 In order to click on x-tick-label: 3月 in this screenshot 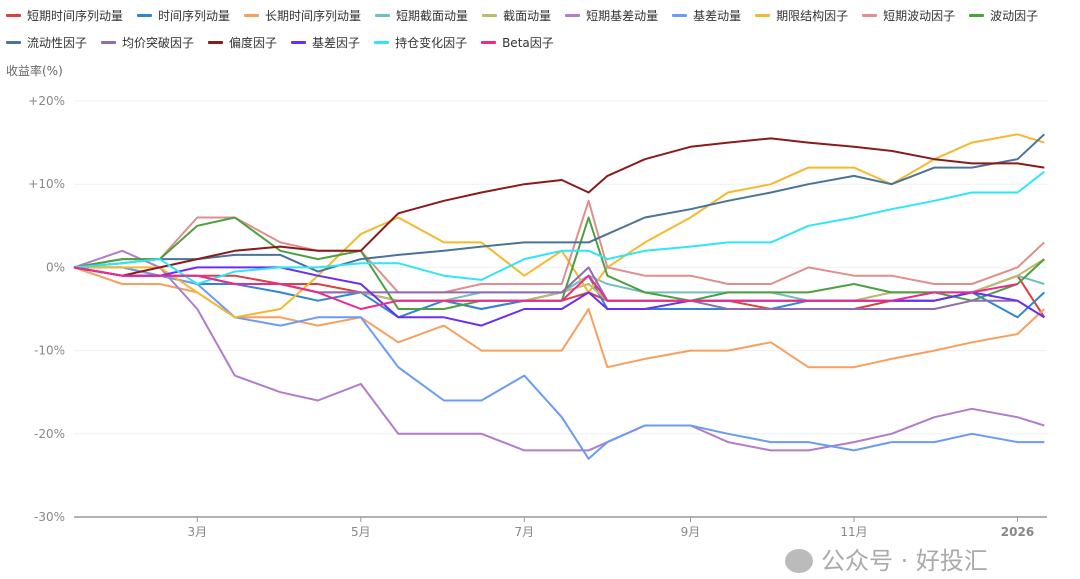, I will do `click(197, 532)`.